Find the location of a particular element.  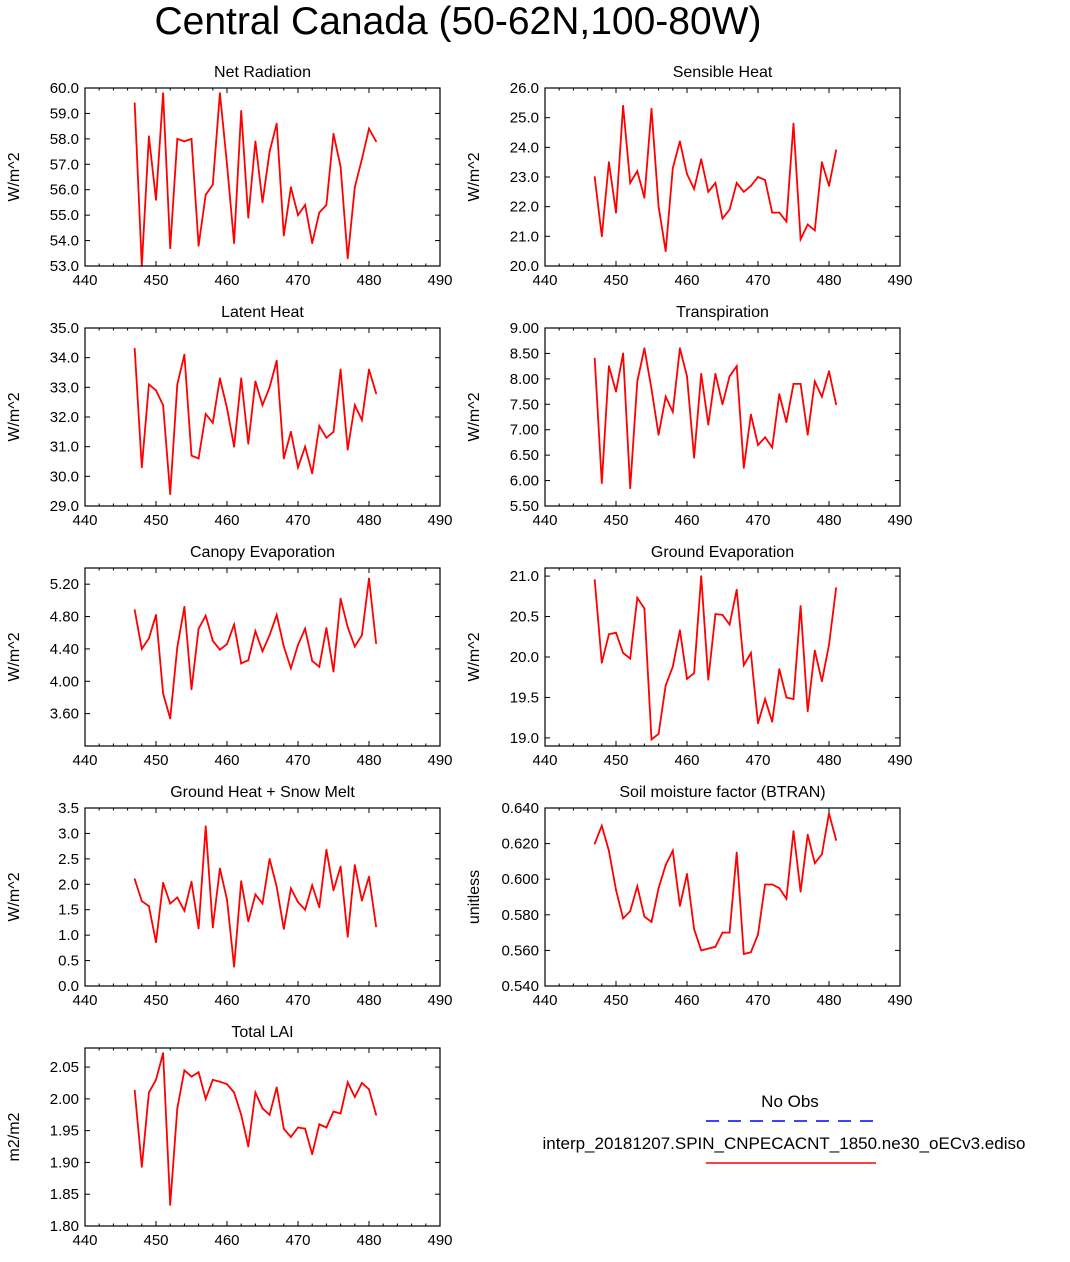

x-tick-label: 450 is located at coordinates (615, 760).